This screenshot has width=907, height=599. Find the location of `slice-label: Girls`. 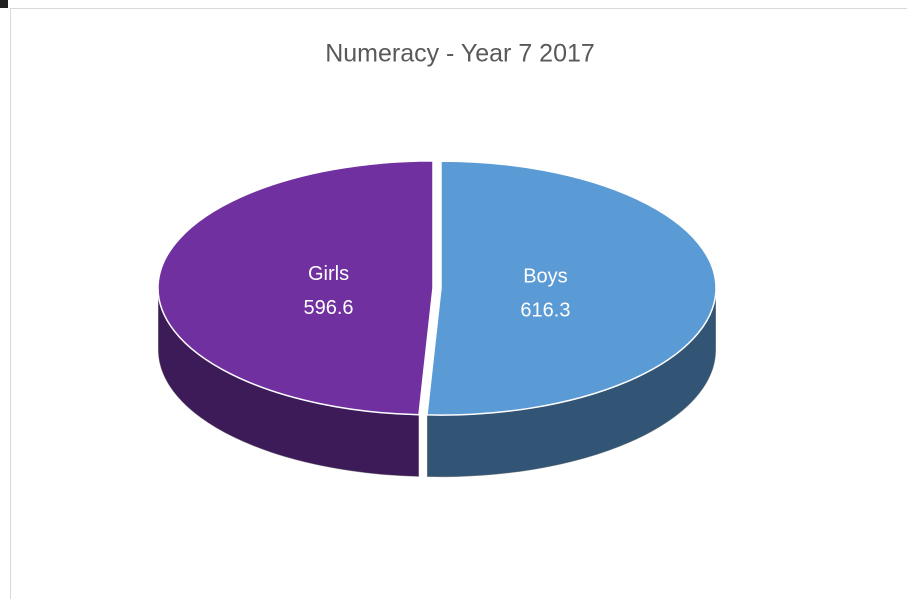

slice-label: Girls is located at coordinates (328, 274).